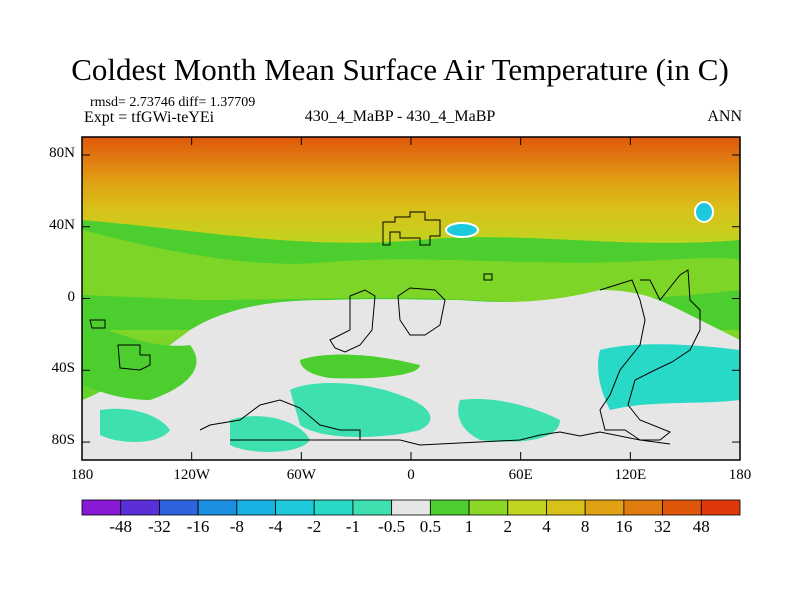 The height and width of the screenshot is (600, 800). What do you see at coordinates (704, 212) in the screenshot?
I see `field-cold-spot-ne` at bounding box center [704, 212].